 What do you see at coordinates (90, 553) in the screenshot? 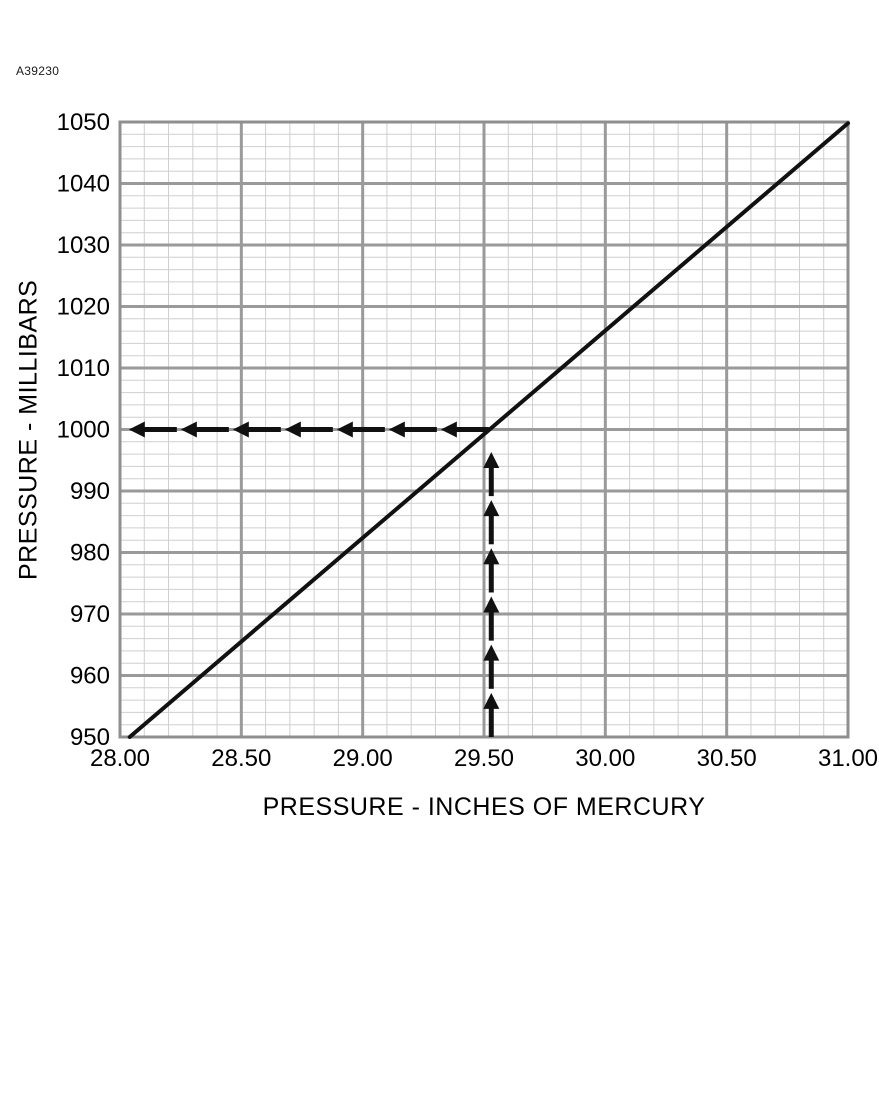
I see `y-tick-label: 980` at bounding box center [90, 553].